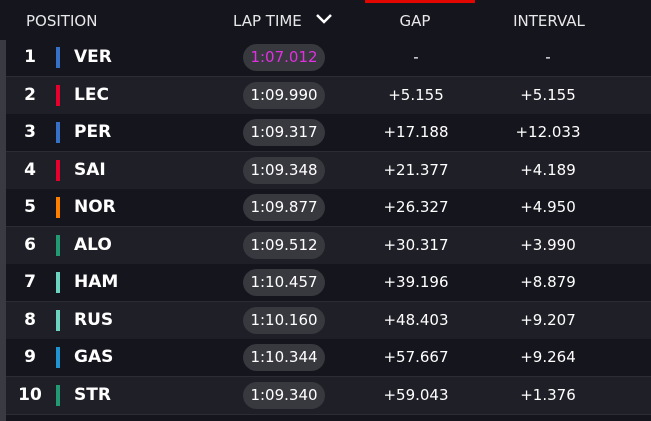 The height and width of the screenshot is (421, 651). I want to click on table-row: 5 NOR 1:09.877 +26.327 +4.950, so click(328, 208).